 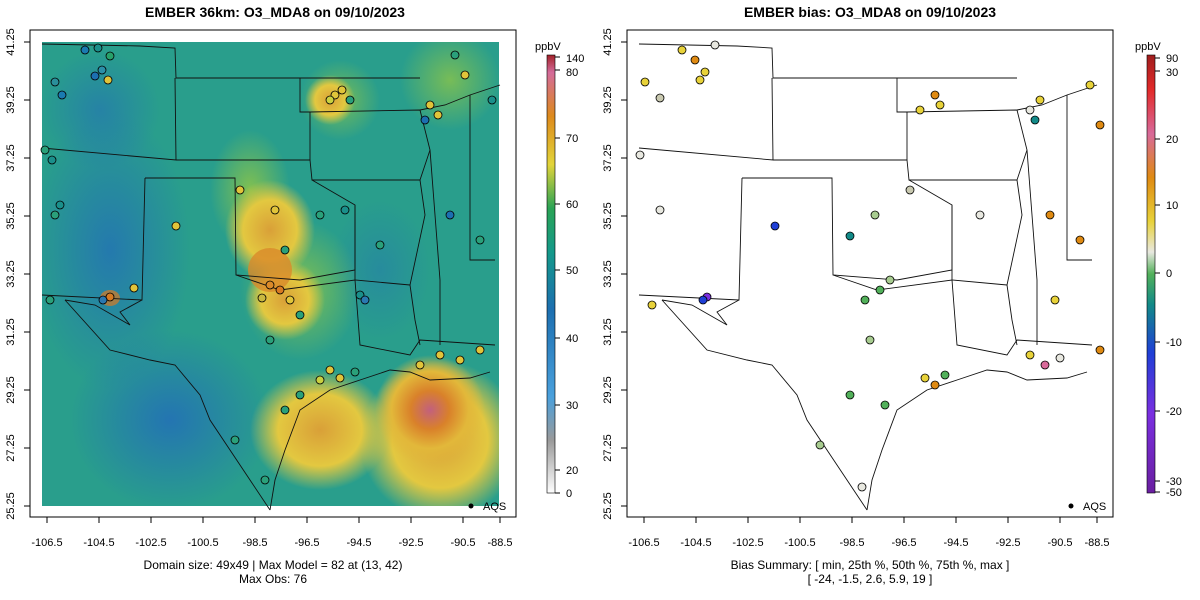 What do you see at coordinates (572, 205) in the screenshot?
I see `colorbar-tick-label: 60` at bounding box center [572, 205].